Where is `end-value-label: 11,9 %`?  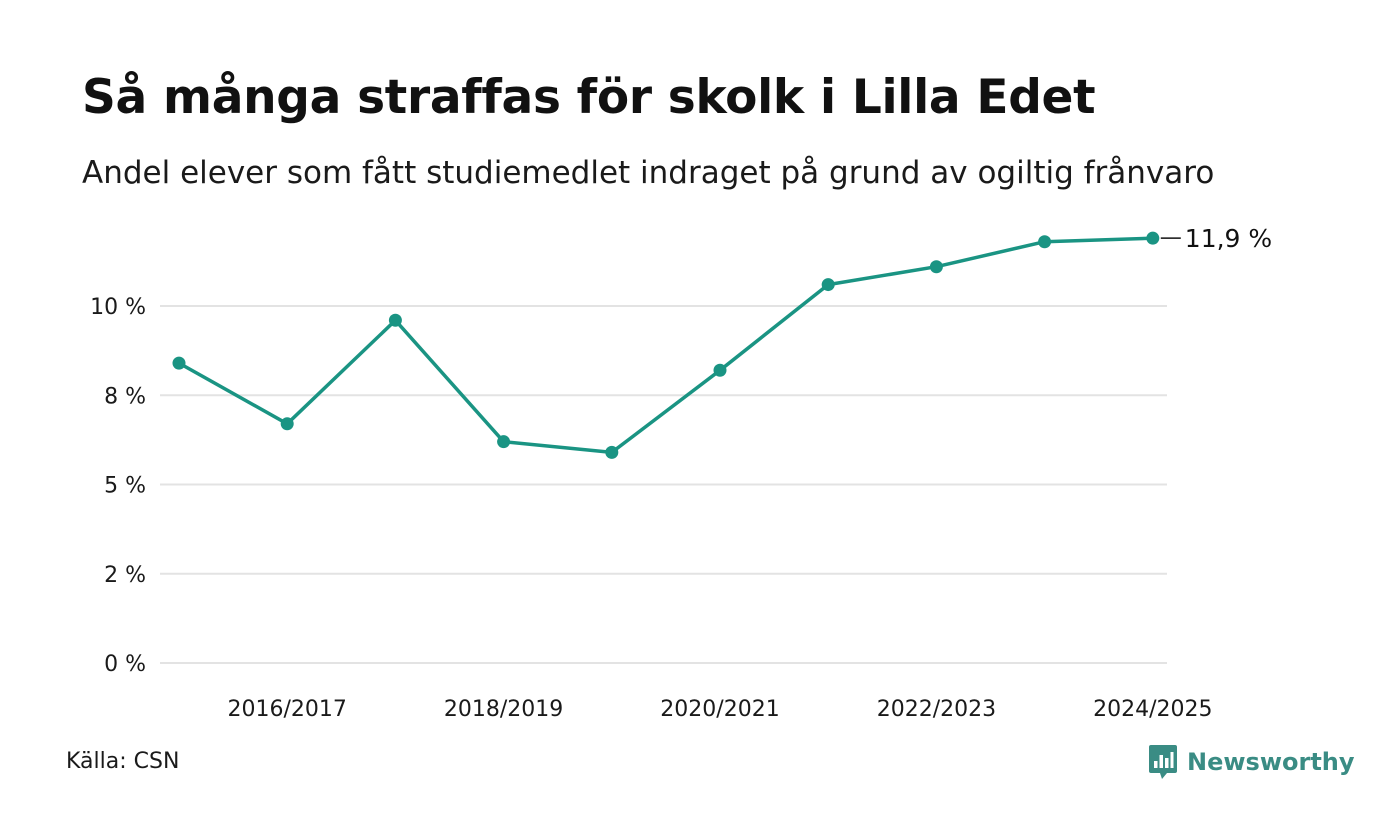
end-value-label: 11,9 % is located at coordinates (1228, 238).